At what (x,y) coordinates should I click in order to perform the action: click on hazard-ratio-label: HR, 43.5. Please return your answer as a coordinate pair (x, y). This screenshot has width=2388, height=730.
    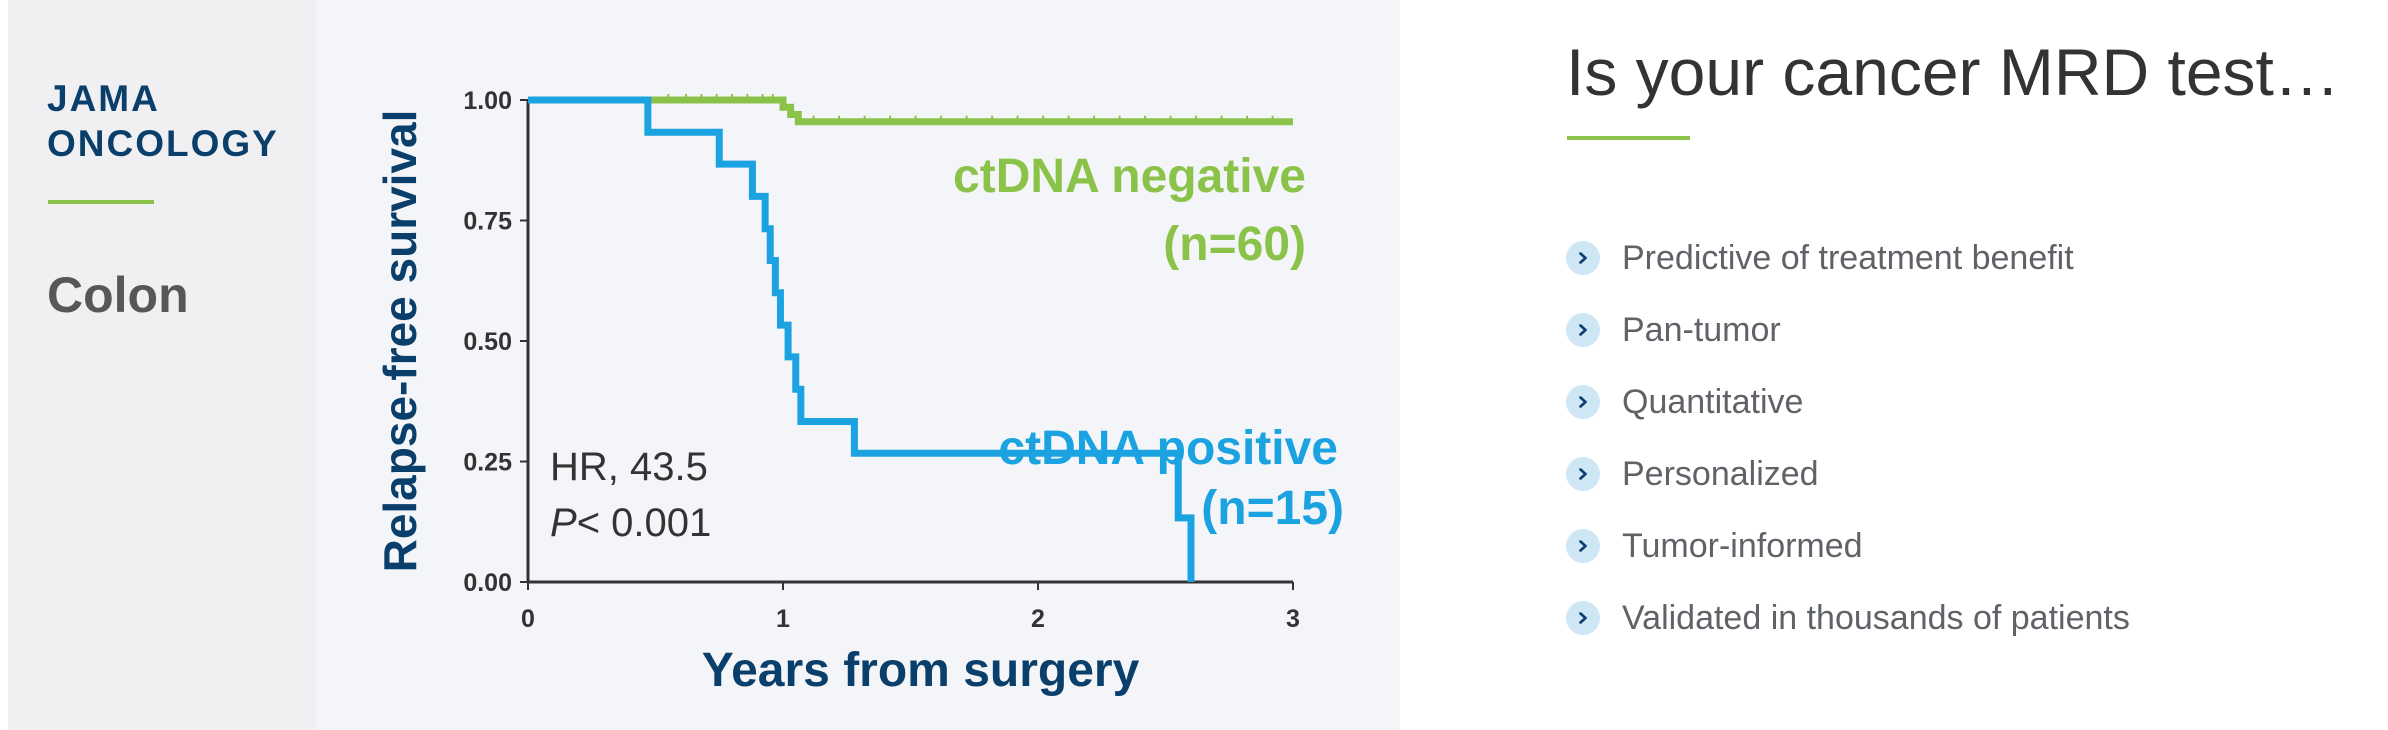
    Looking at the image, I should click on (629, 467).